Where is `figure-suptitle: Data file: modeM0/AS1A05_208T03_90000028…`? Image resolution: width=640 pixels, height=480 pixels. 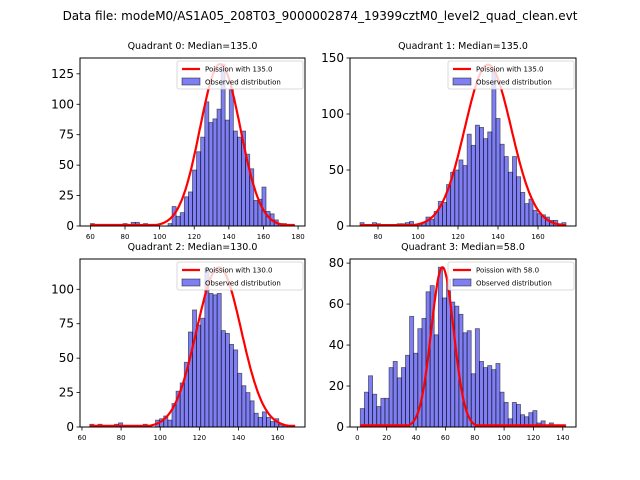
figure-suptitle: Data file: modeM0/AS1A05_208T03_90000028… is located at coordinates (320, 16).